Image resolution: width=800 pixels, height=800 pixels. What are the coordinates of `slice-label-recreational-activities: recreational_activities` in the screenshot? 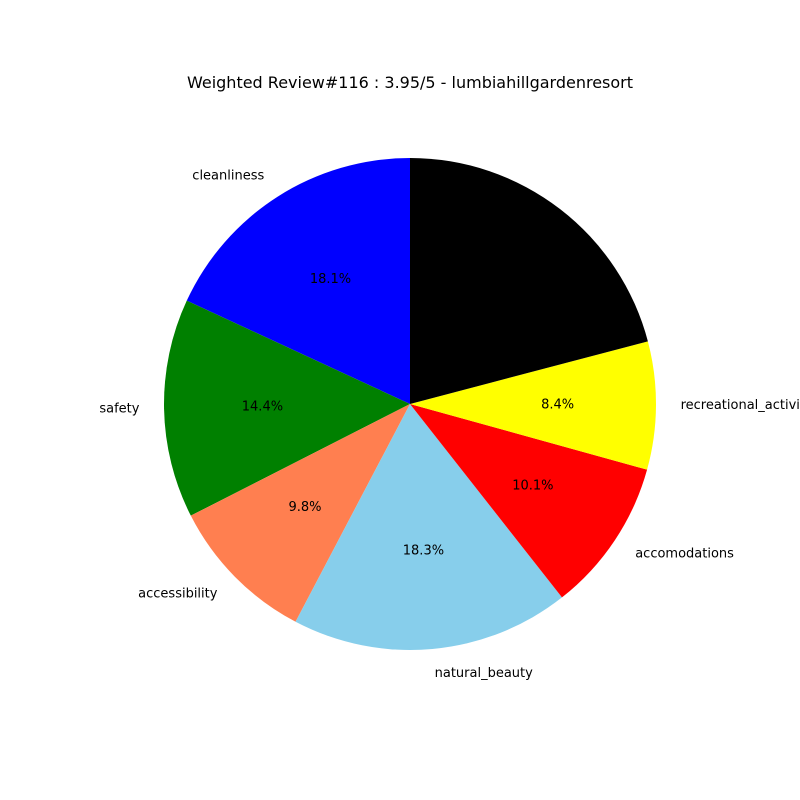 It's located at (740, 405).